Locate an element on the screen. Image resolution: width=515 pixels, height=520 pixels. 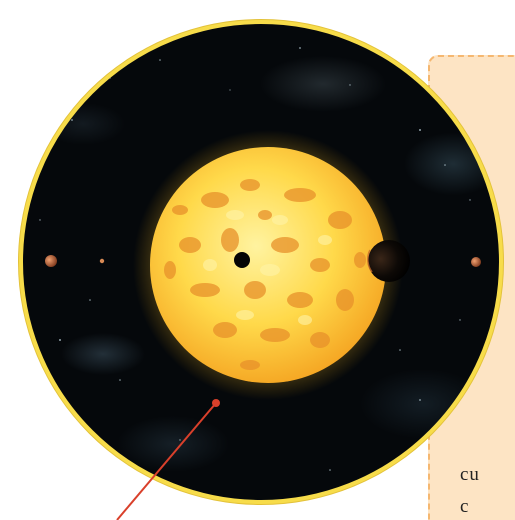
planet-left-small is located at coordinates (102, 261).